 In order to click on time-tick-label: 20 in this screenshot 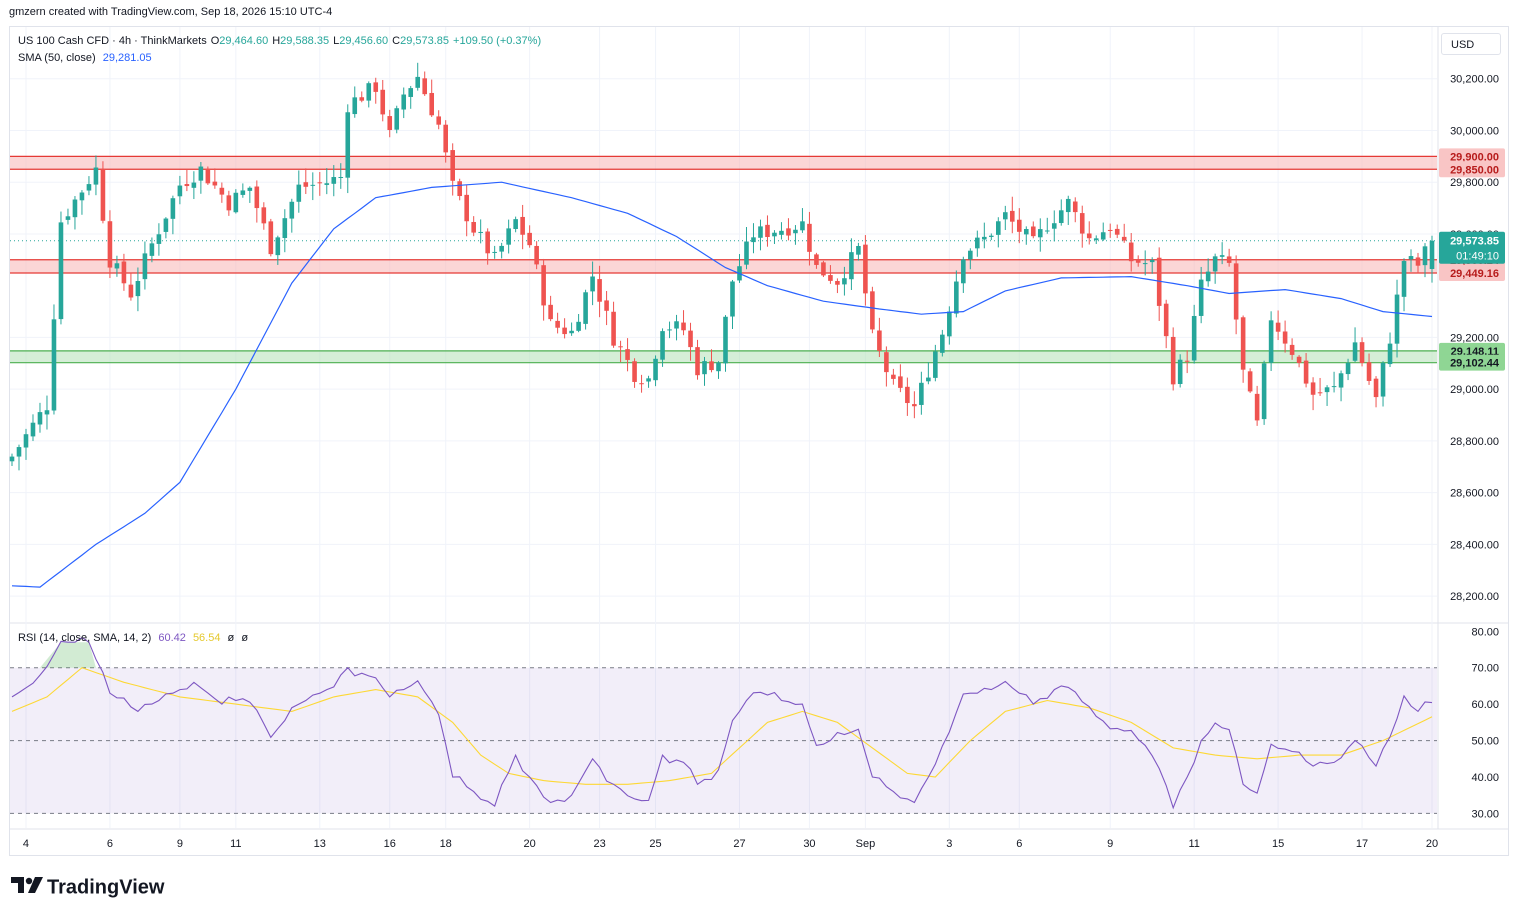, I will do `click(530, 844)`.